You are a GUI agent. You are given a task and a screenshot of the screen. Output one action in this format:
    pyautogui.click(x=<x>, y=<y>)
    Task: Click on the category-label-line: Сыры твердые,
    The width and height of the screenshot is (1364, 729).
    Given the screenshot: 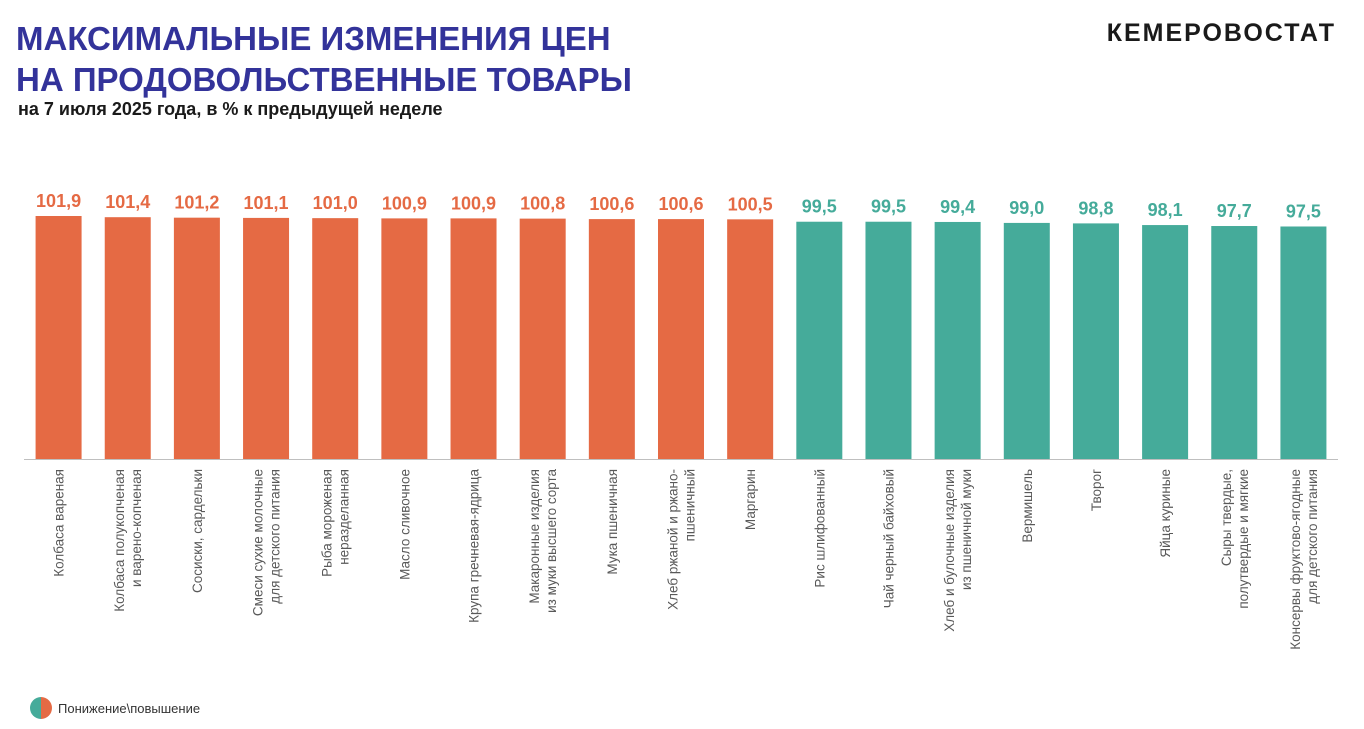 What is the action you would take?
    pyautogui.click(x=1226, y=517)
    